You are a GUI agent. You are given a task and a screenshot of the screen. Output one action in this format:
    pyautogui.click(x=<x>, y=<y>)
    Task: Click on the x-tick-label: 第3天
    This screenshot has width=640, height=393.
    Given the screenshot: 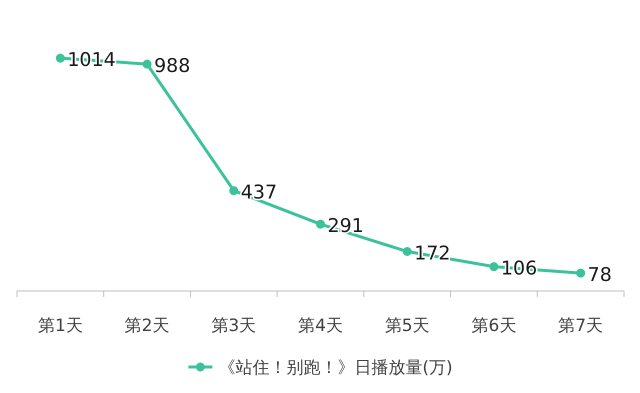 What is the action you would take?
    pyautogui.click(x=233, y=326)
    